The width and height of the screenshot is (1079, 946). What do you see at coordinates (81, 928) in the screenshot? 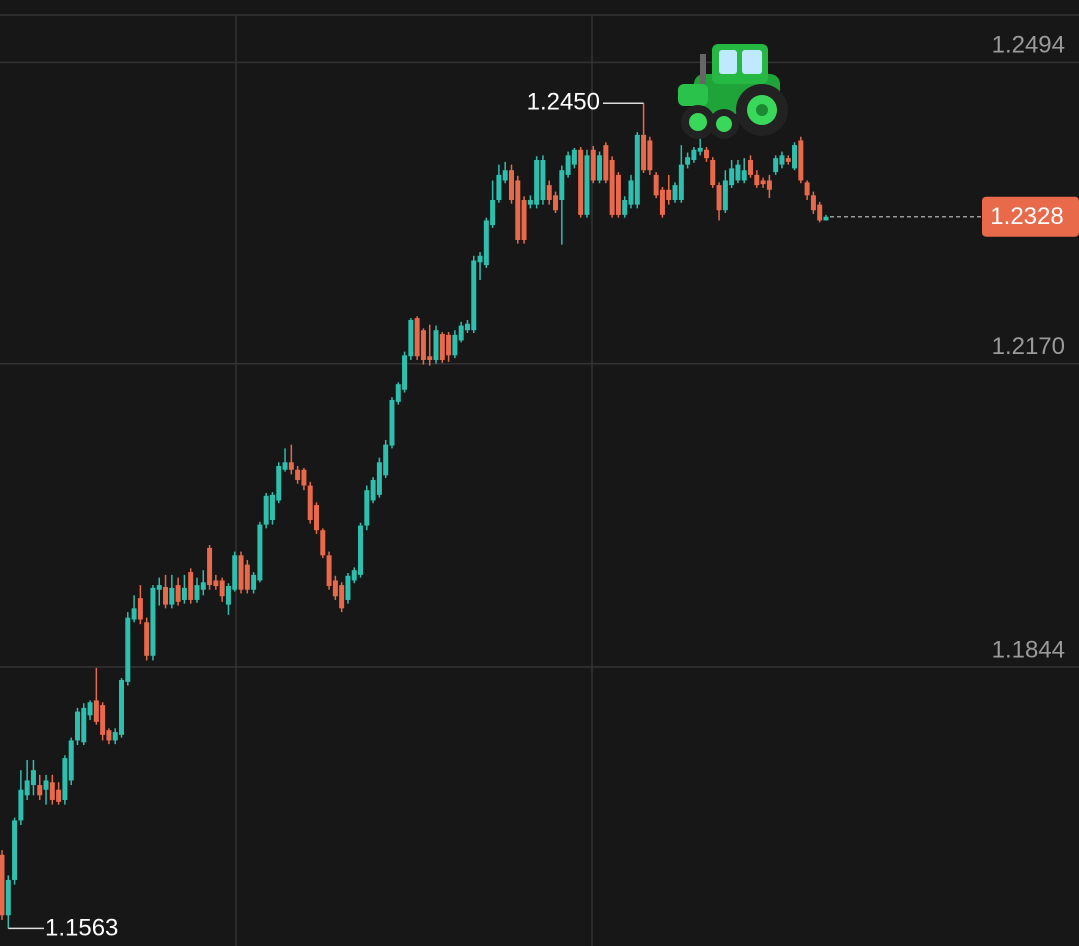
I see `low-marker-label: 1.1563` at bounding box center [81, 928].